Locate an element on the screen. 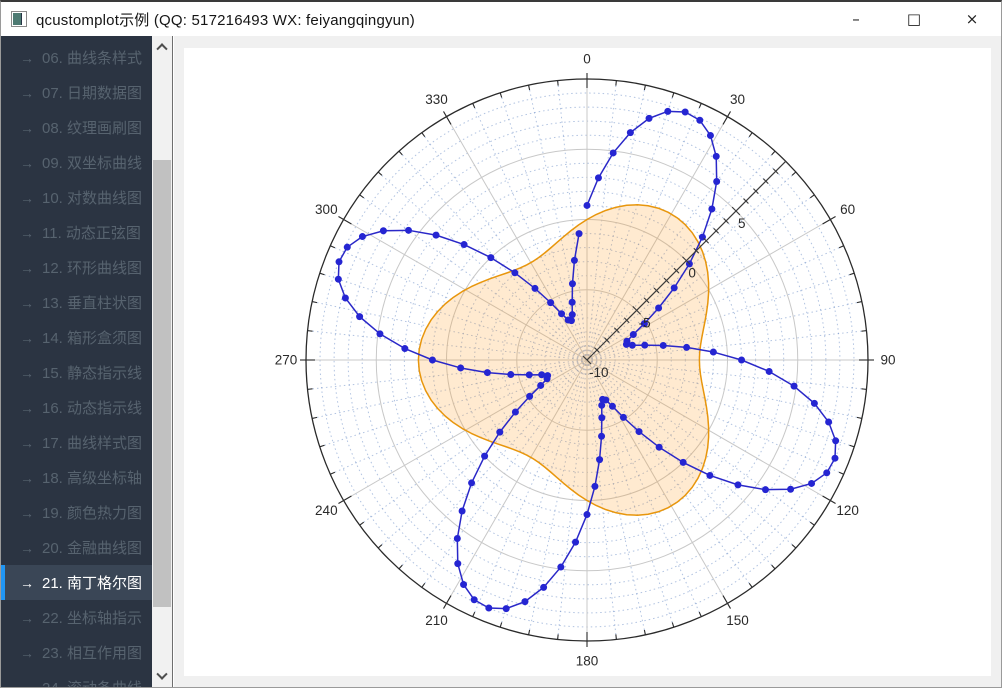  sidebar-item-08: → 08. 纹理画刷图 is located at coordinates (76, 127).